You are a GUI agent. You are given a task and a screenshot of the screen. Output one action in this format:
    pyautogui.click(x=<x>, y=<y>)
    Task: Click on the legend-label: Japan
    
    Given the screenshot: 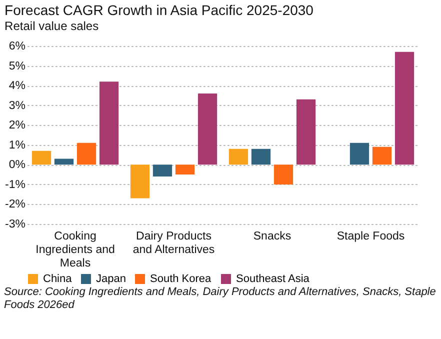 What is the action you would take?
    pyautogui.click(x=111, y=279)
    